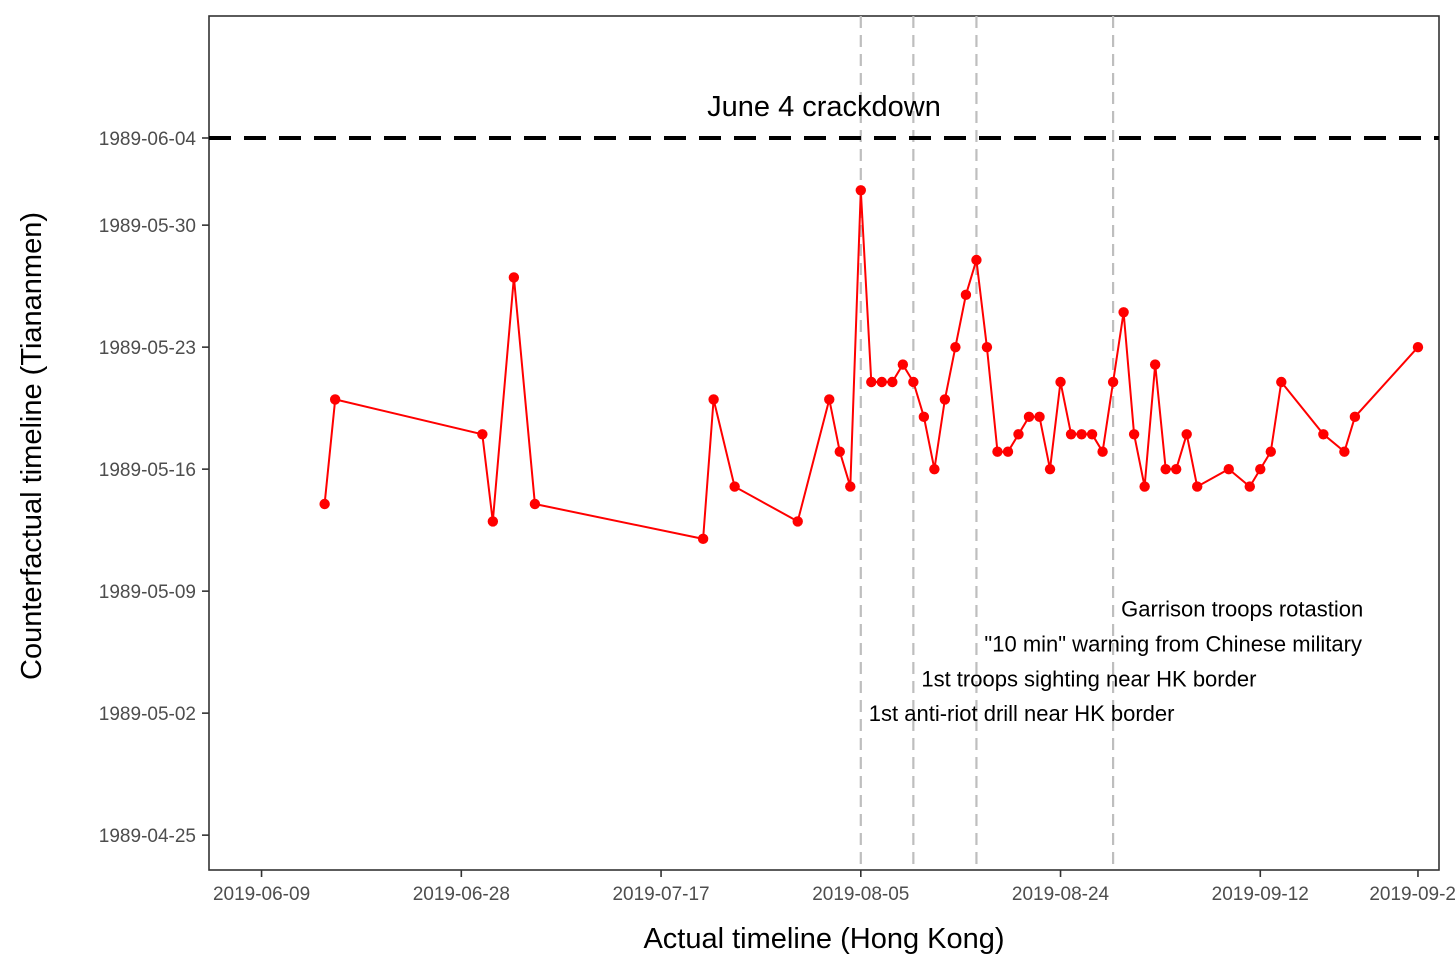  Describe the element at coordinates (824, 107) in the screenshot. I see `june4-label: June 4 crackdown` at that location.